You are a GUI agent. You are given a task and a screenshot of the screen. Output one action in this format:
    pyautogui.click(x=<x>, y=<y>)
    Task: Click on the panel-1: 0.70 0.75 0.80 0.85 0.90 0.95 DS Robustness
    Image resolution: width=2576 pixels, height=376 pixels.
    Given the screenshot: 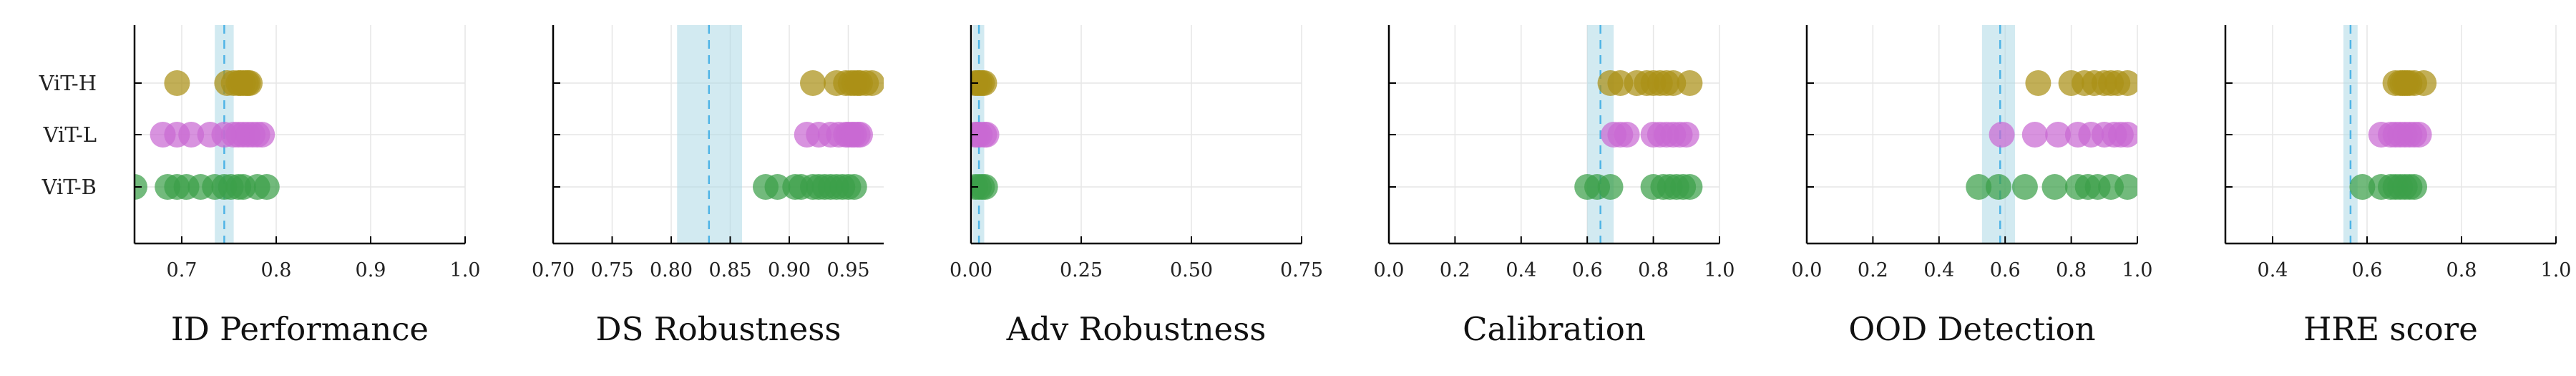 What is the action you would take?
    pyautogui.click(x=708, y=186)
    